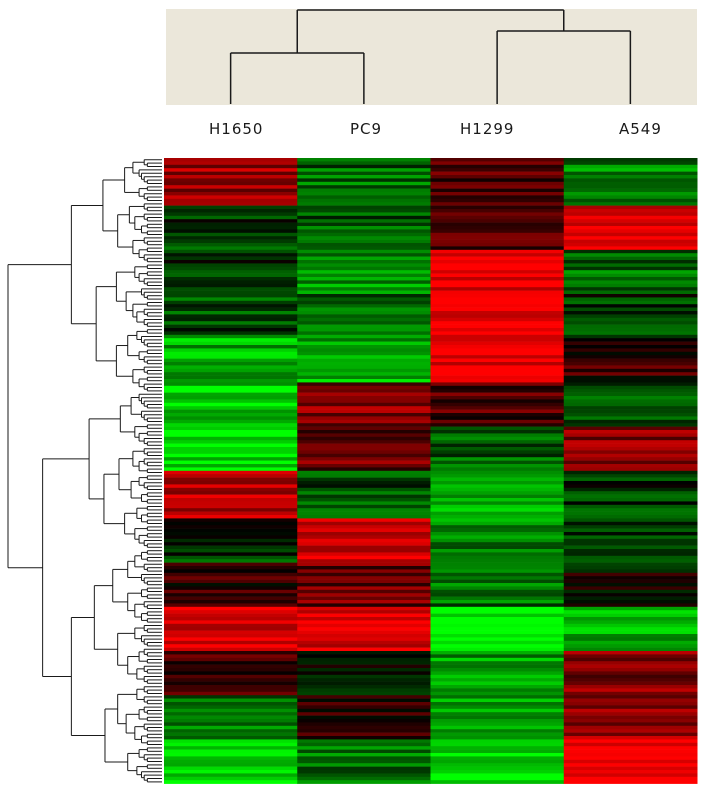 This screenshot has width=706, height=789. What do you see at coordinates (236, 129) in the screenshot?
I see `column-label-h1650: H1650` at bounding box center [236, 129].